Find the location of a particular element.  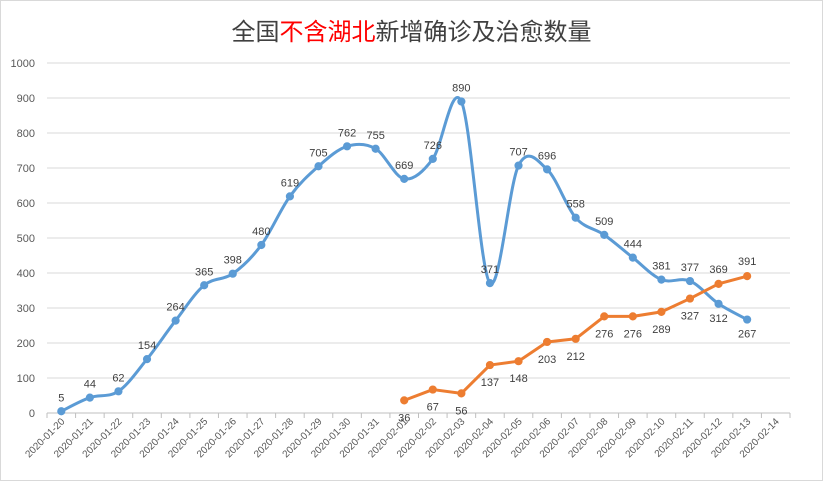

data-label-confirmed: 890 is located at coordinates (461, 89).